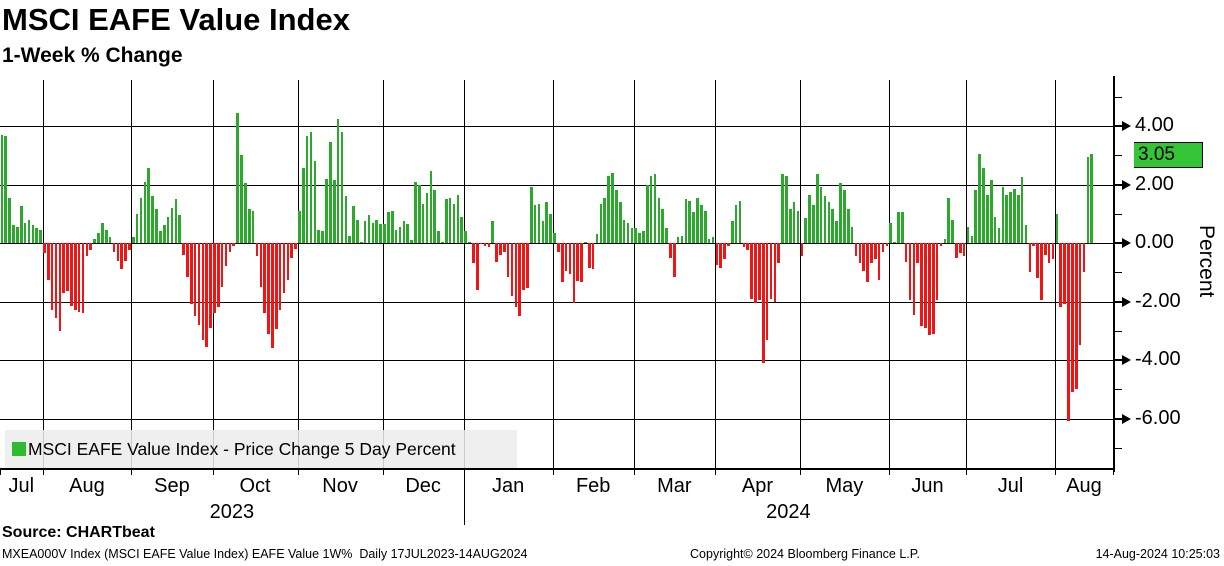  Describe the element at coordinates (844, 486) in the screenshot. I see `x-tick-label-may: May` at that location.